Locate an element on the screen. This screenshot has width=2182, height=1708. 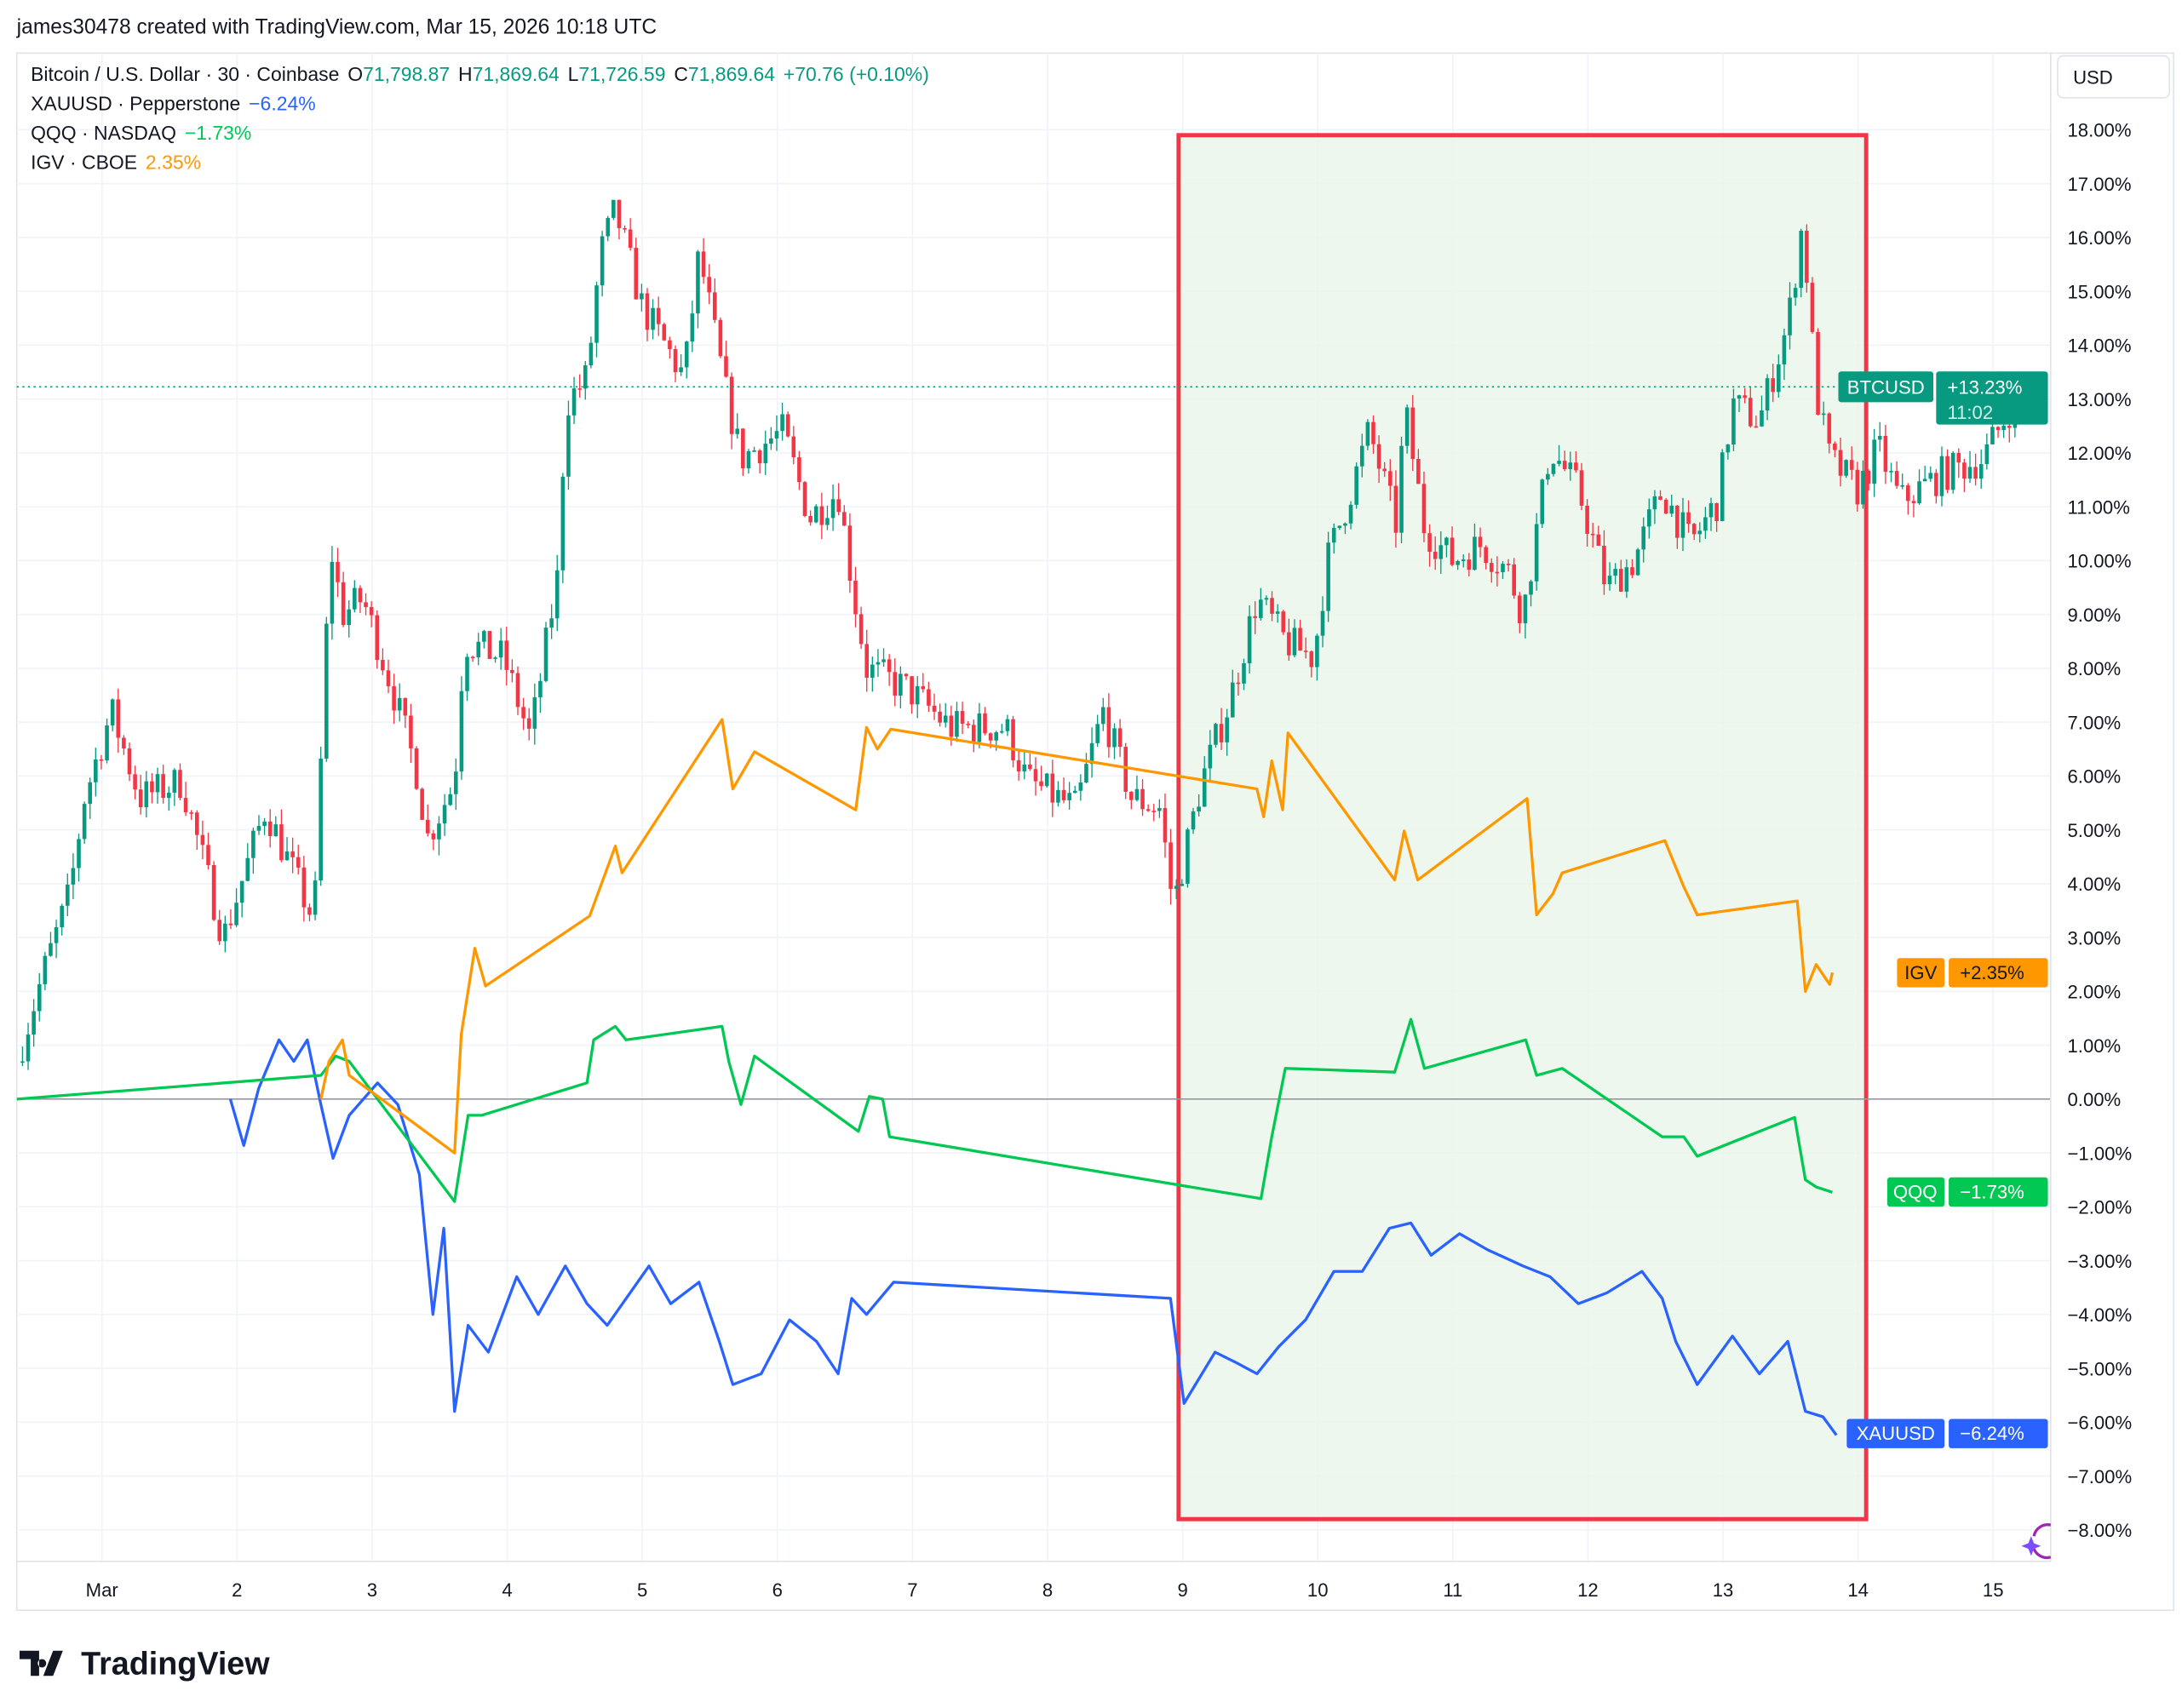
legend-igv: IGV · CBOE 2.35% is located at coordinates (116, 162).